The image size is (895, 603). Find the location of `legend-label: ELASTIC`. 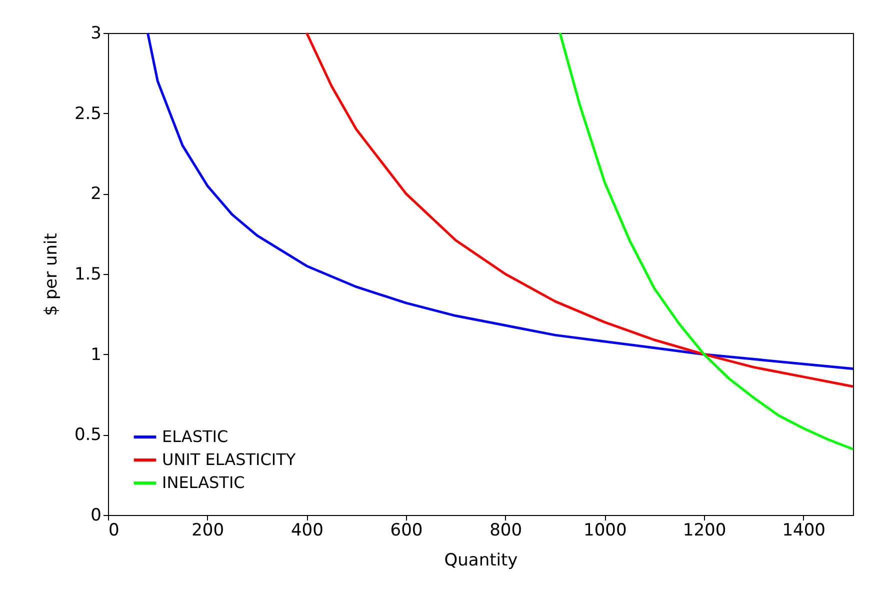

legend-label: ELASTIC is located at coordinates (195, 436).